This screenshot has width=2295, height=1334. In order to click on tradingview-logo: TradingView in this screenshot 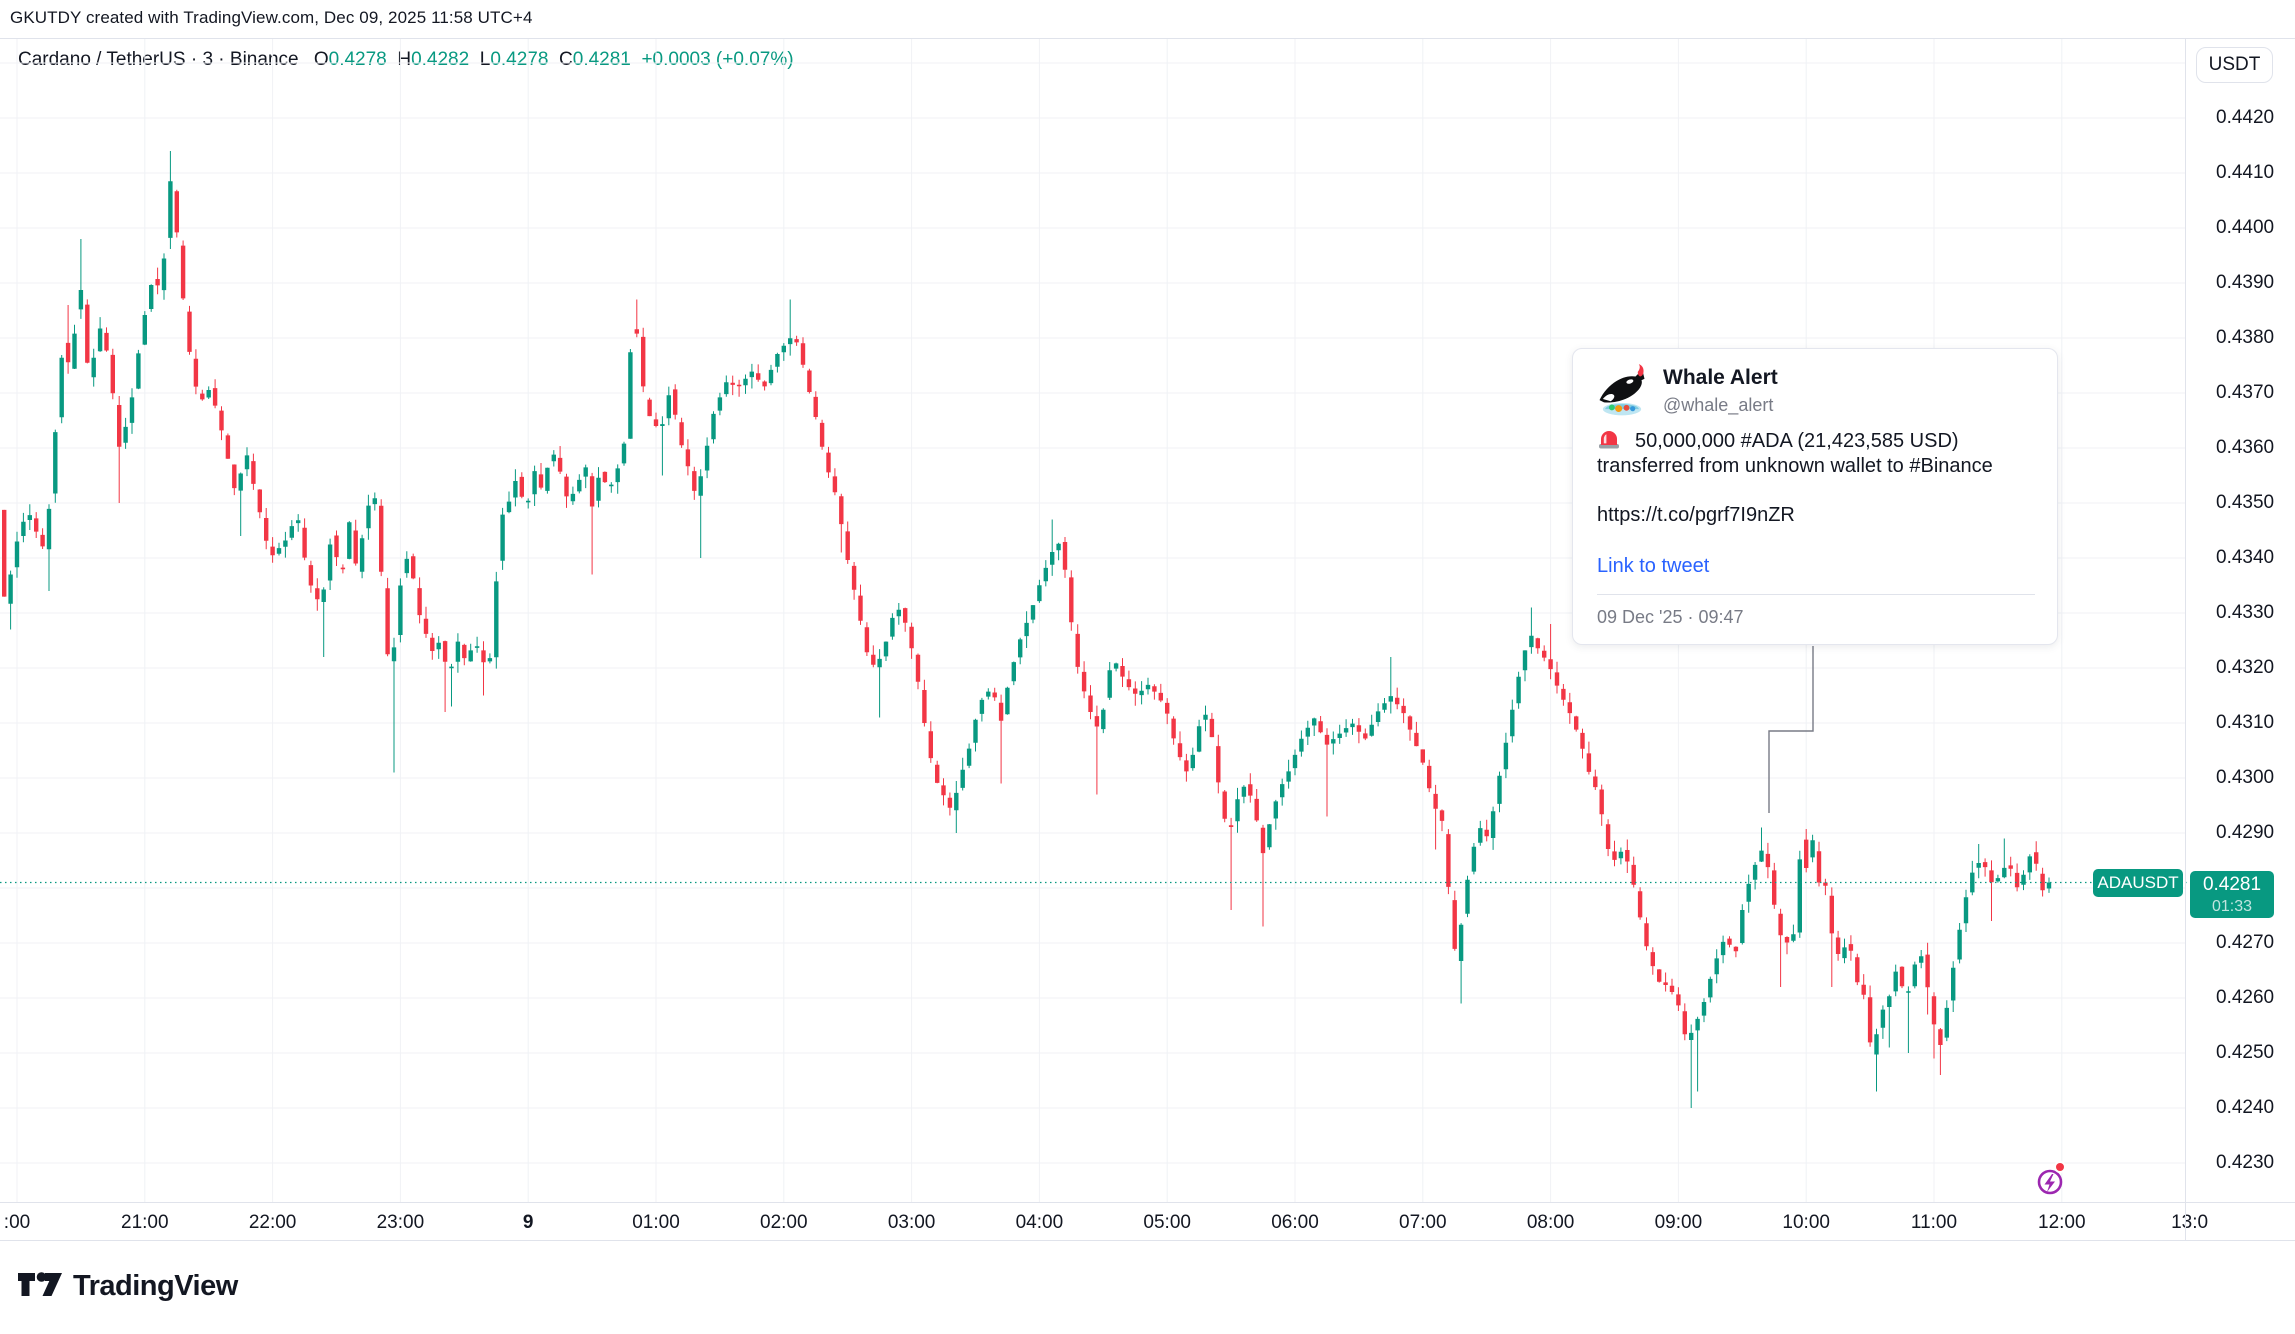, I will do `click(127, 1286)`.